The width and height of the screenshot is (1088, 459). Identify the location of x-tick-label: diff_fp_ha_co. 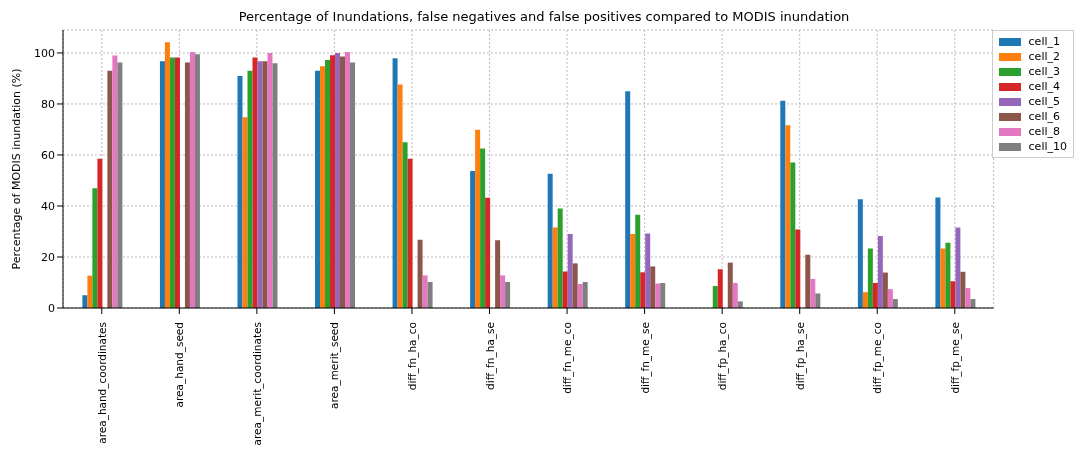
(723, 356).